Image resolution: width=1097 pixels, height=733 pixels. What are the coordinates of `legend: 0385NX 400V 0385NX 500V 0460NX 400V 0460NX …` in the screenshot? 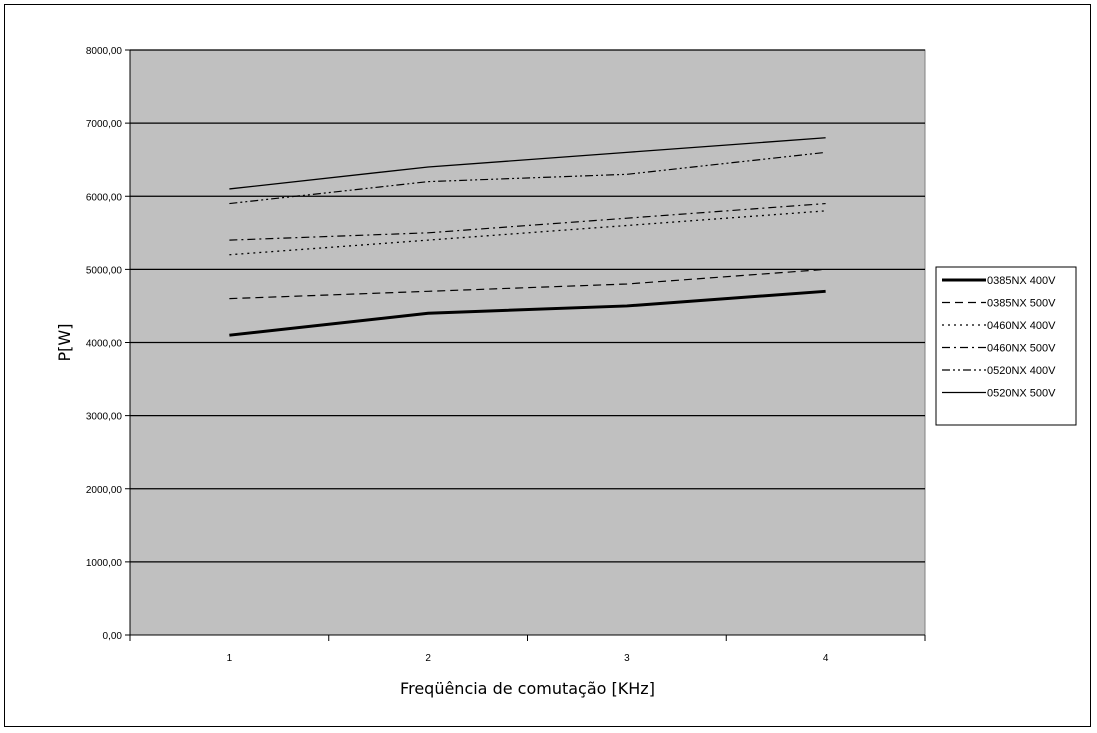 It's located at (1006, 346).